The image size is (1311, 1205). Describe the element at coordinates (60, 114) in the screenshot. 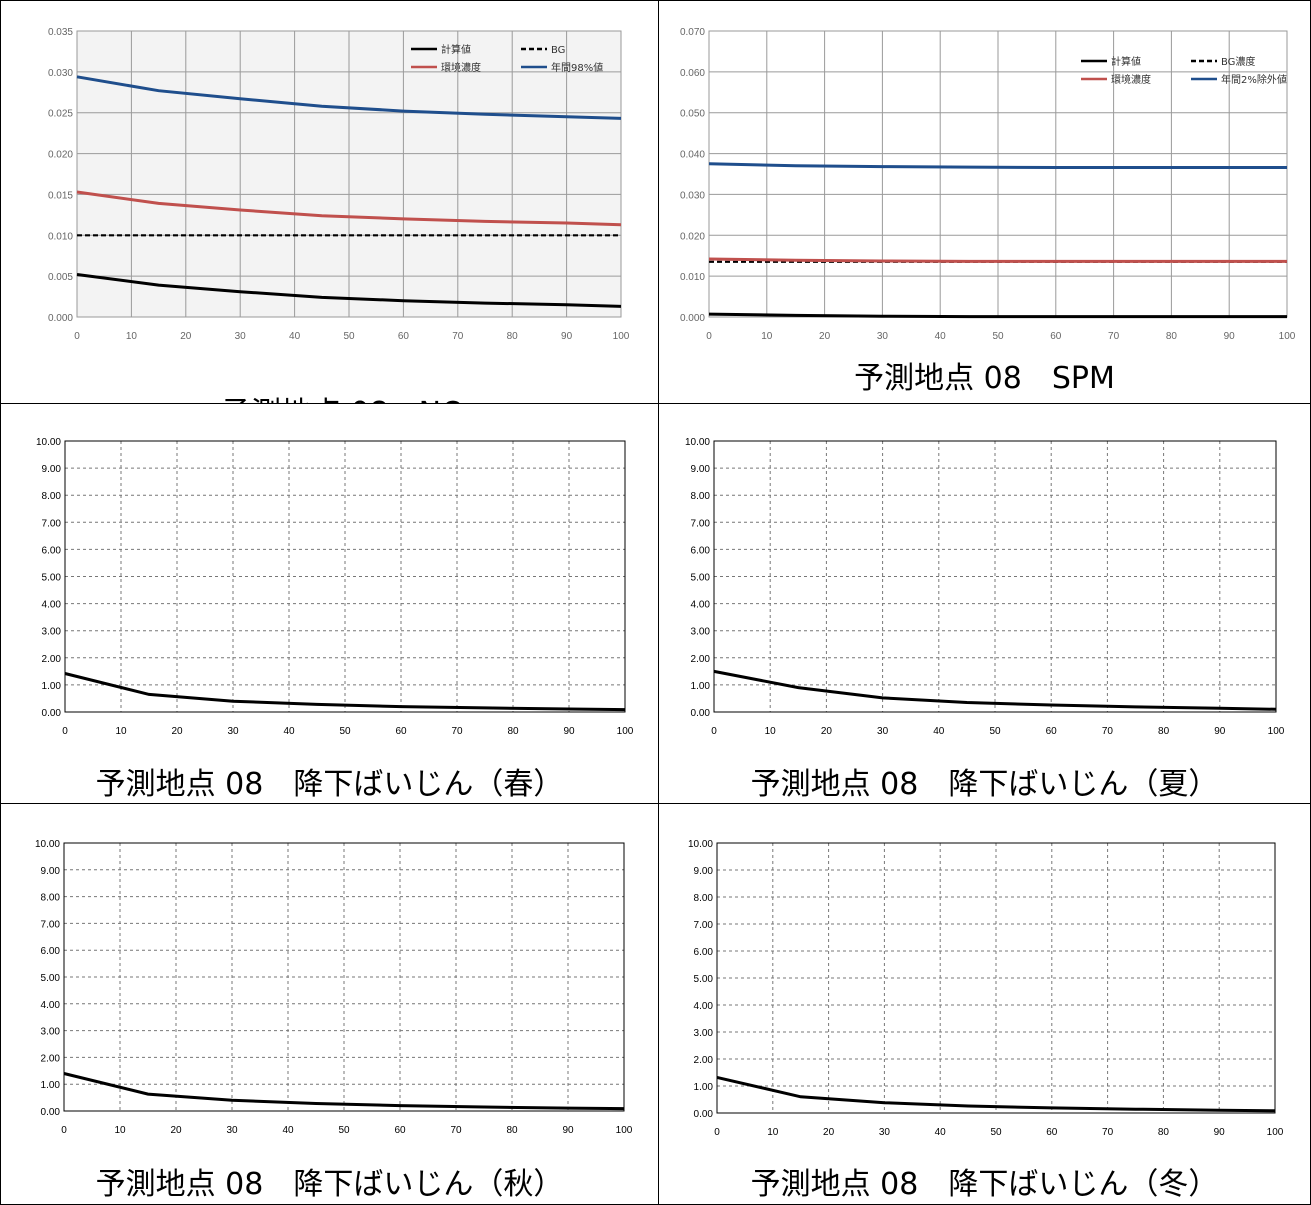

I see `y-tick-label: 0.025` at that location.